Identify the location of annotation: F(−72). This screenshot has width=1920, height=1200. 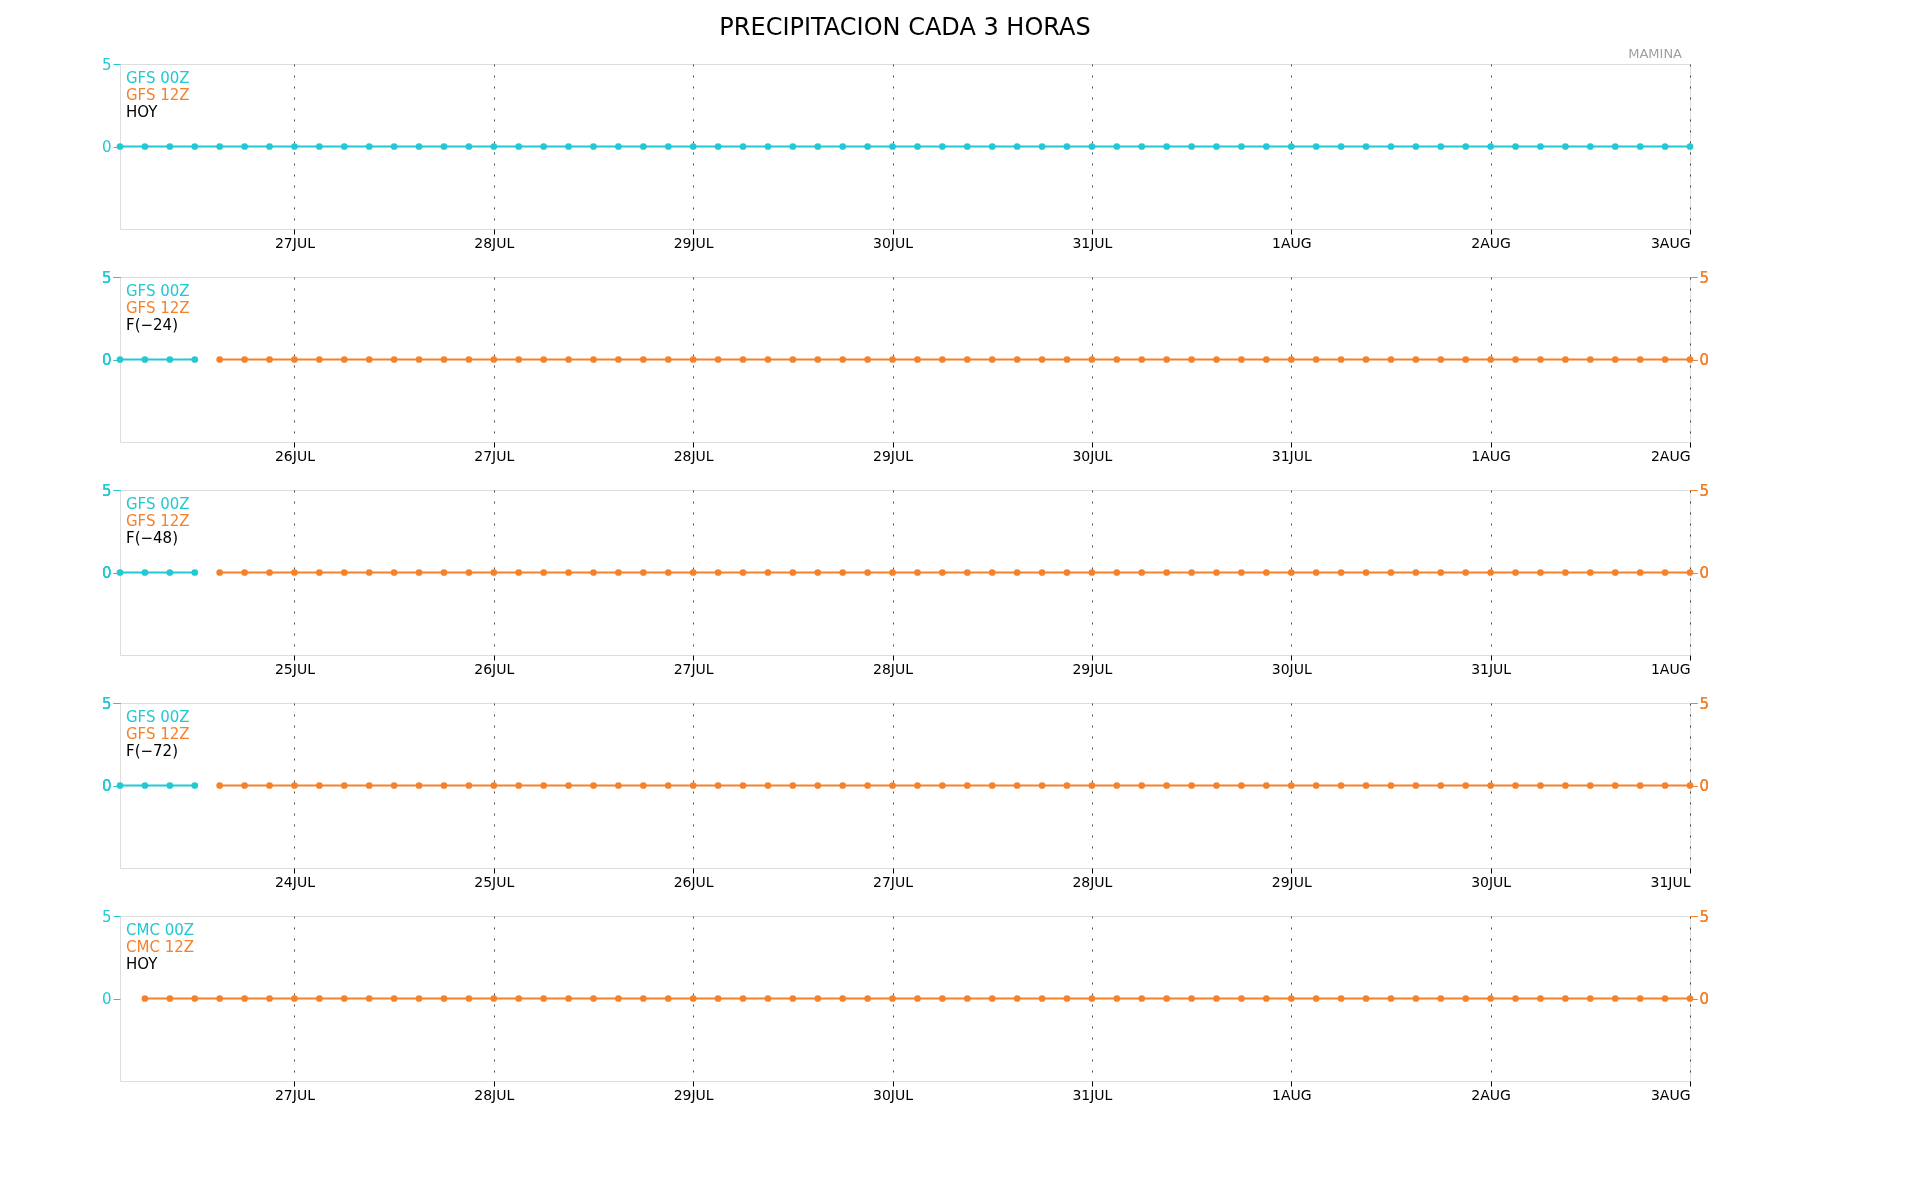
(152, 751).